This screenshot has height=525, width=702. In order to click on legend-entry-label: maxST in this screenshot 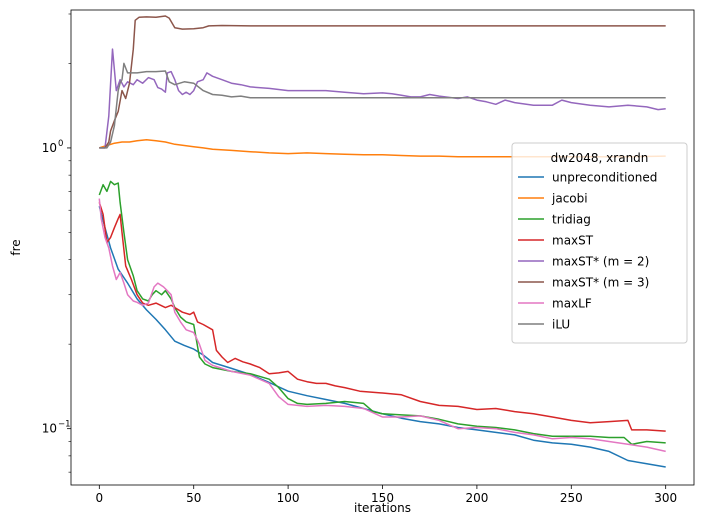, I will do `click(573, 241)`.